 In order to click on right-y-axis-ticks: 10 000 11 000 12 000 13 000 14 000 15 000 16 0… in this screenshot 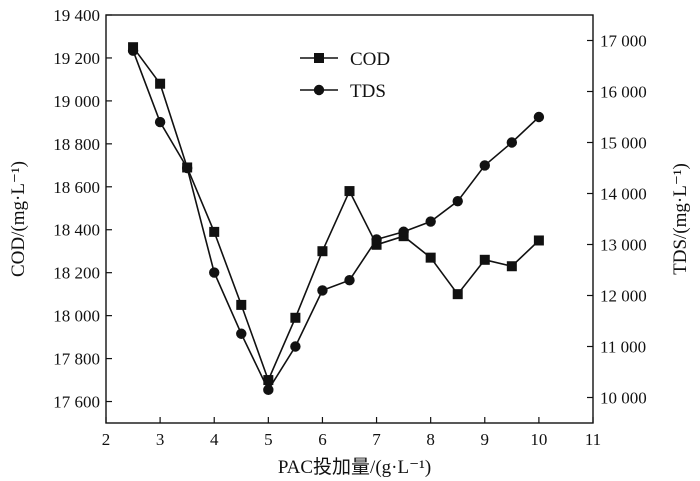, I will do `click(617, 220)`.